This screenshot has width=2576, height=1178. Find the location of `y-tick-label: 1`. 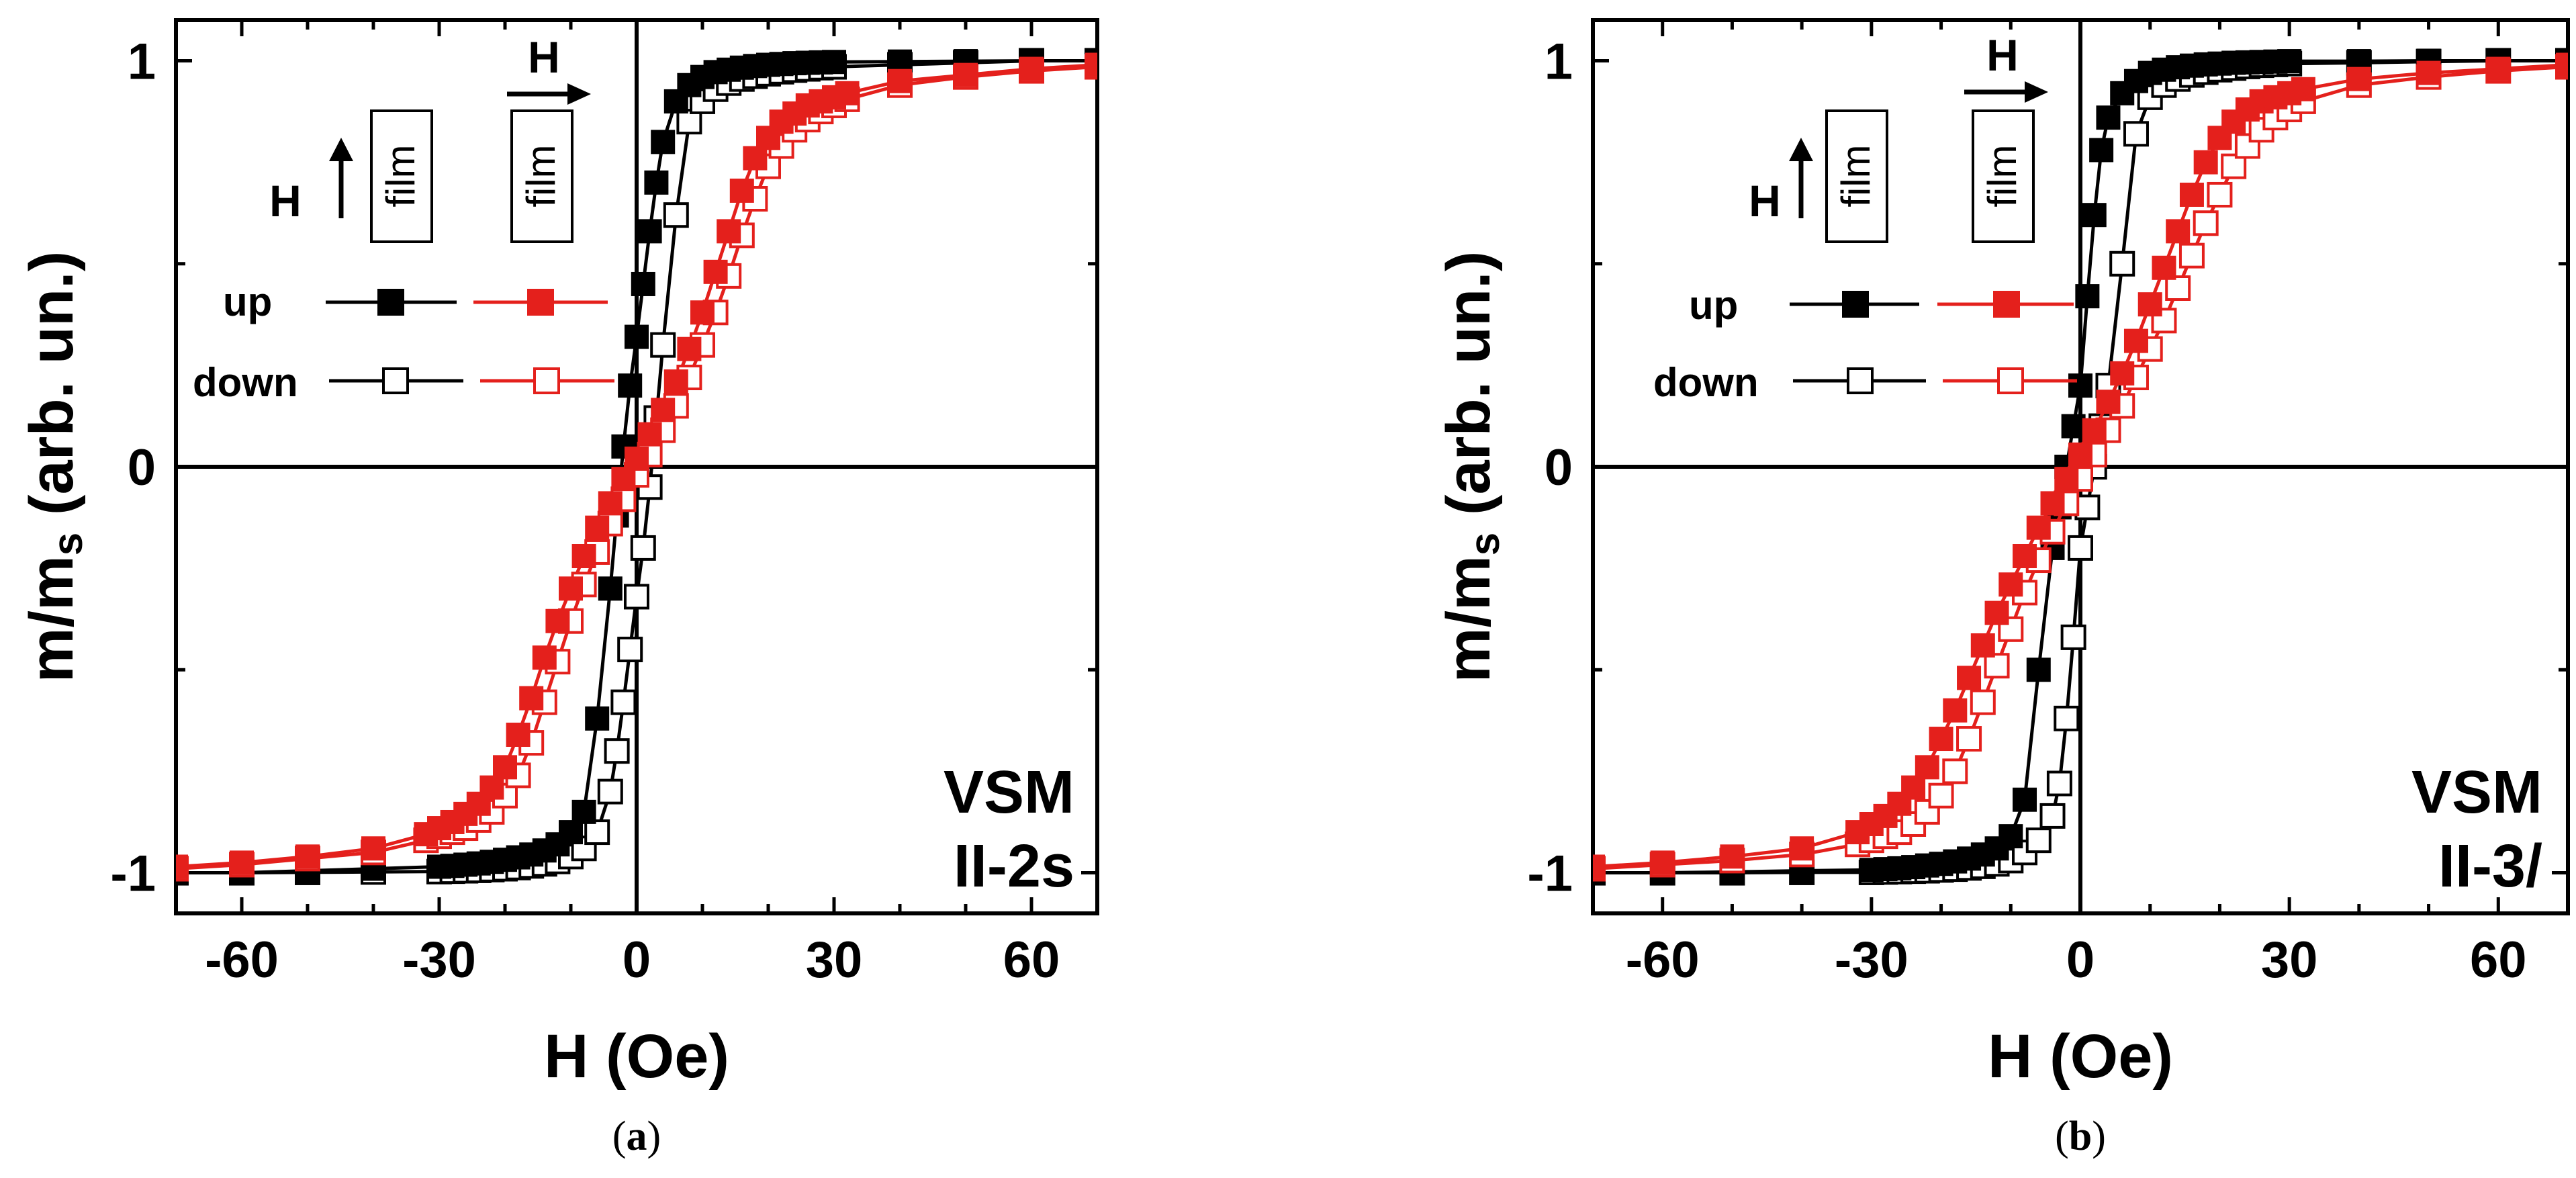

y-tick-label: 1 is located at coordinates (1559, 61).